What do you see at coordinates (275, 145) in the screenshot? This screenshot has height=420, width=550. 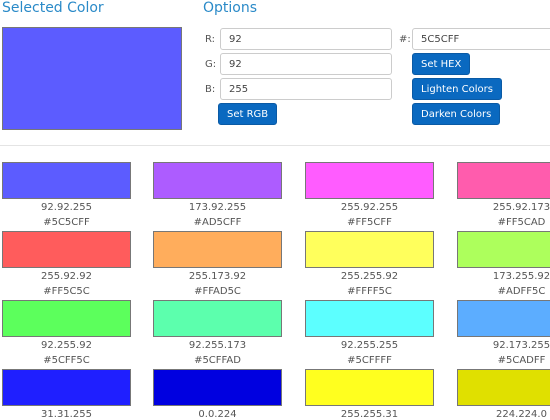 I see `separator` at bounding box center [275, 145].